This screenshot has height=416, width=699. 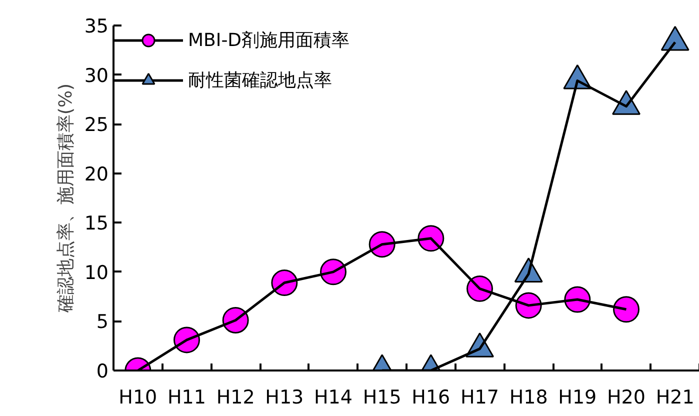 I want to click on x-tick-label: H20, so click(x=626, y=397).